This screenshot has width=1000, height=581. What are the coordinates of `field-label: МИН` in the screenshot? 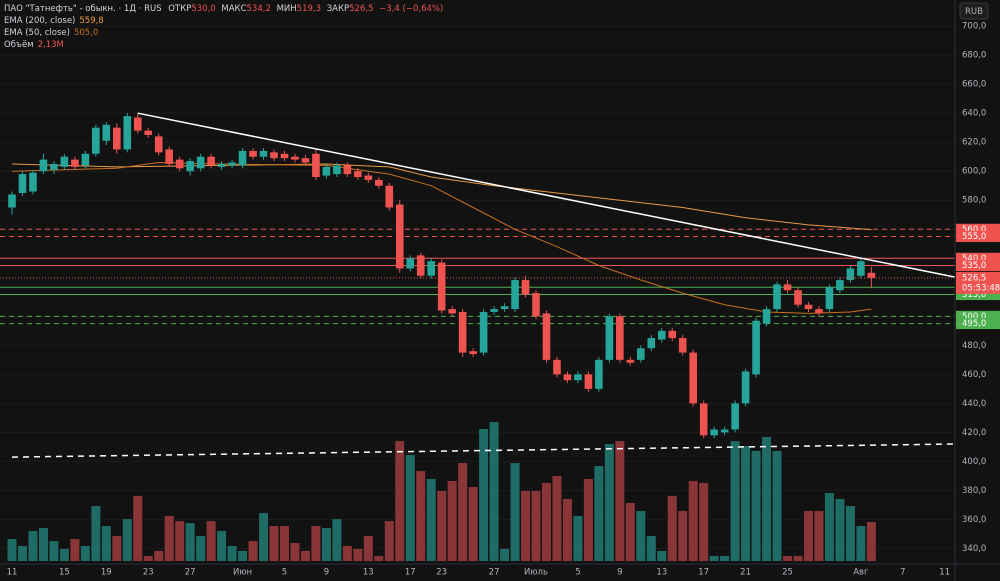 It's located at (287, 9).